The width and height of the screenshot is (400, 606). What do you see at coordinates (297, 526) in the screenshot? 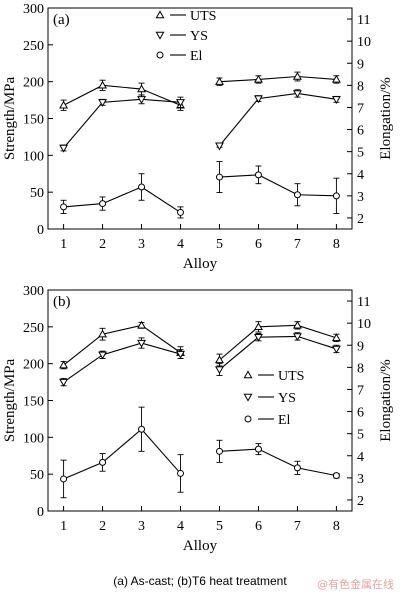
I see `x-tick-label: 7` at bounding box center [297, 526].